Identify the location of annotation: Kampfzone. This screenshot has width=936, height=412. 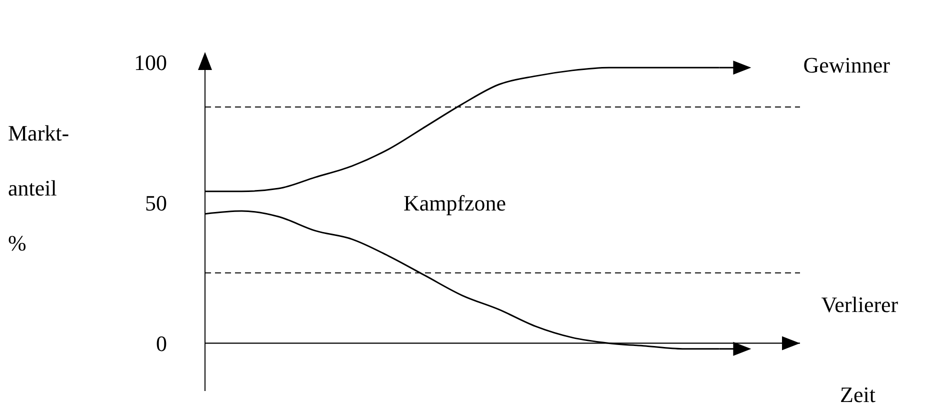
(454, 203).